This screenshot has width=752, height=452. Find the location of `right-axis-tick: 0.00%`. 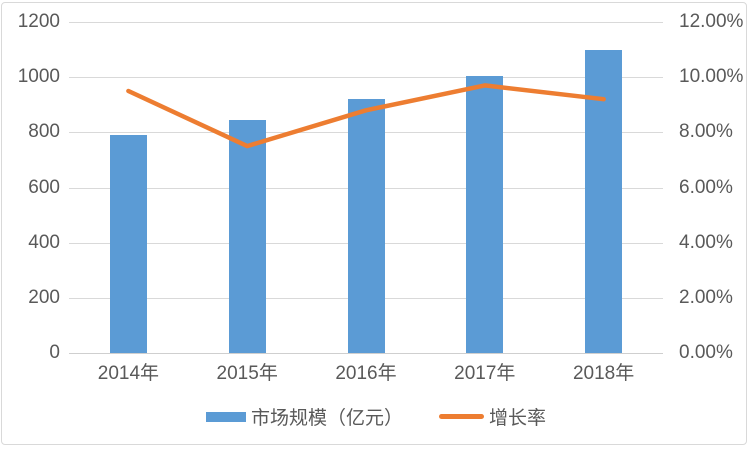

right-axis-tick: 0.00% is located at coordinates (706, 352).